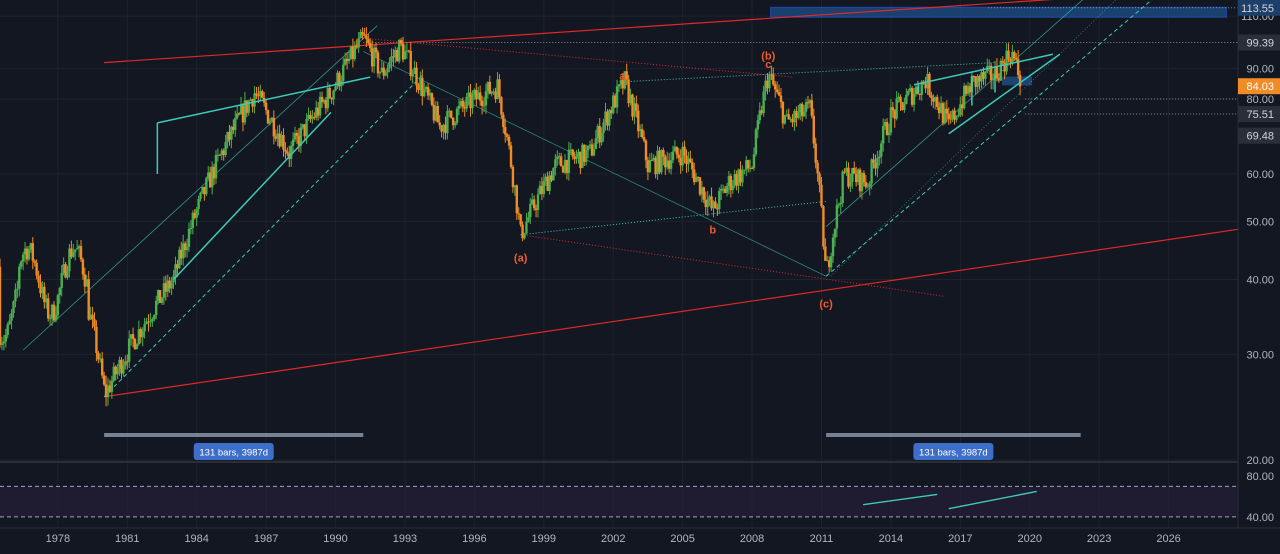 The image size is (1280, 554). What do you see at coordinates (595, 164) in the screenshot?
I see `teal-diagonal-line` at bounding box center [595, 164].